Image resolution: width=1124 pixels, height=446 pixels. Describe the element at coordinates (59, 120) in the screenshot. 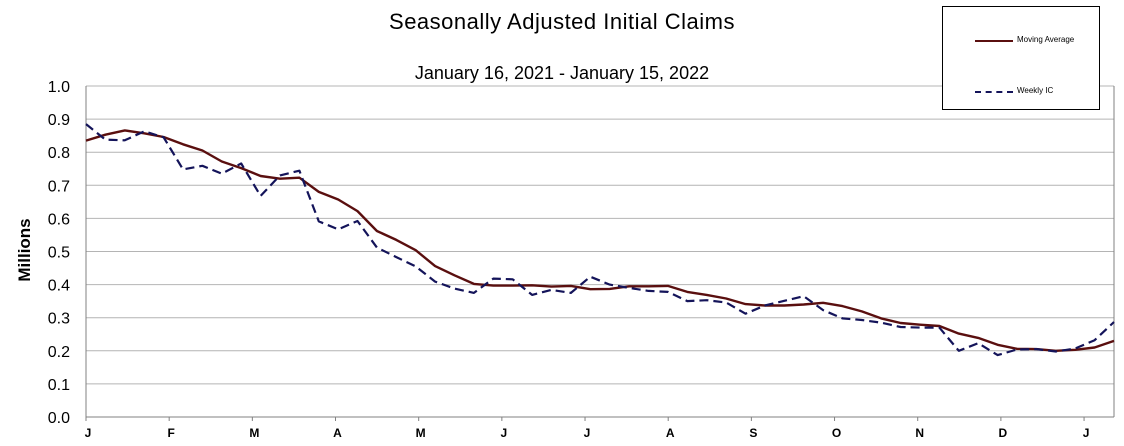

I see `y-tick-label: 0.9` at that location.